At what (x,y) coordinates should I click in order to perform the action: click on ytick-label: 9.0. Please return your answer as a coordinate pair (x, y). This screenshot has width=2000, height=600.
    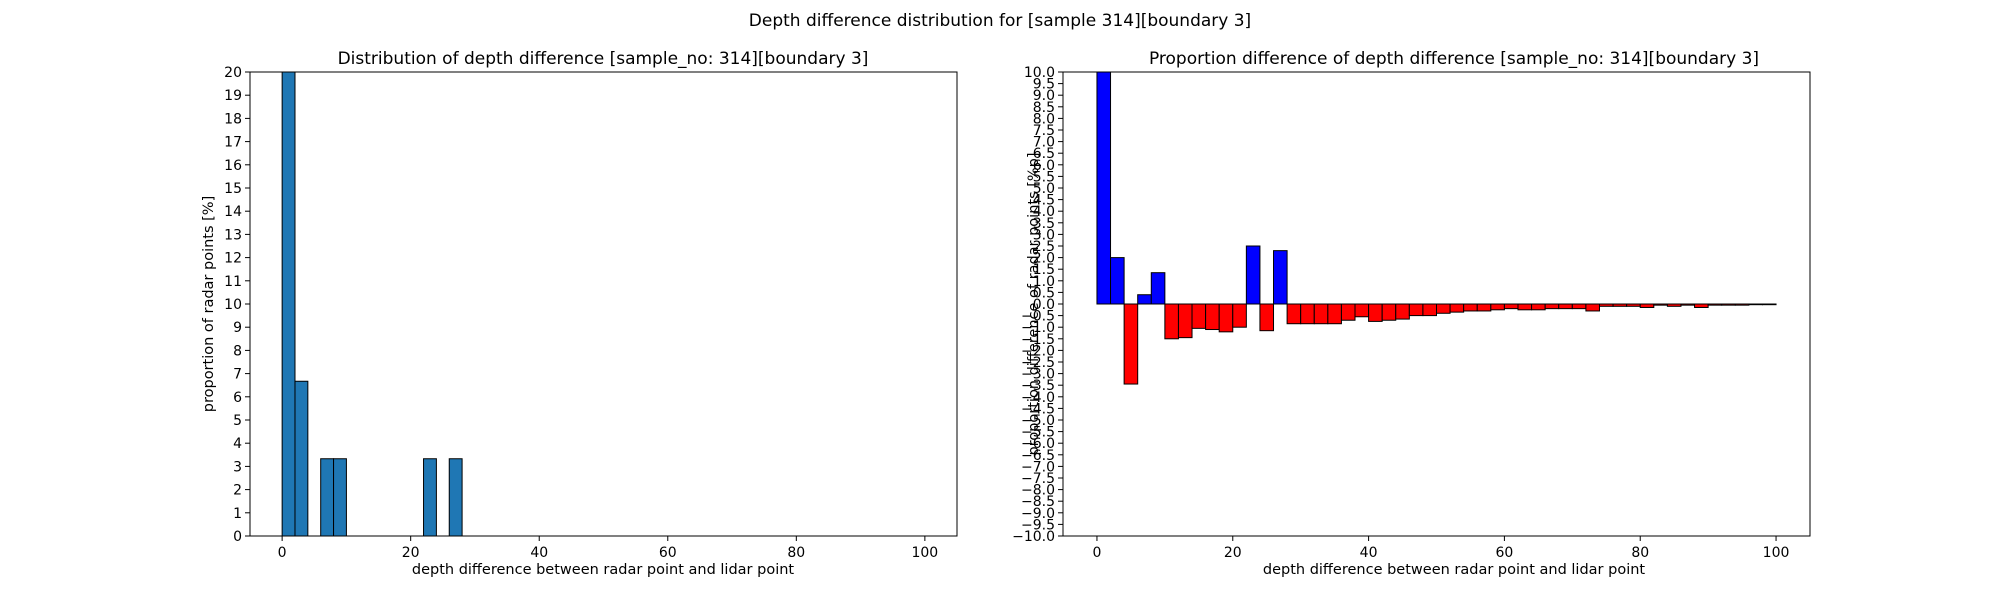
    Looking at the image, I should click on (1044, 96).